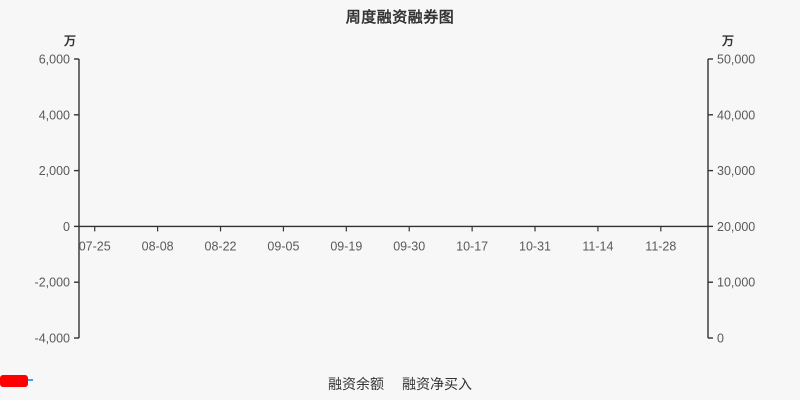  Describe the element at coordinates (66, 227) in the screenshot. I see `left-axis-tick-label: 0` at that location.